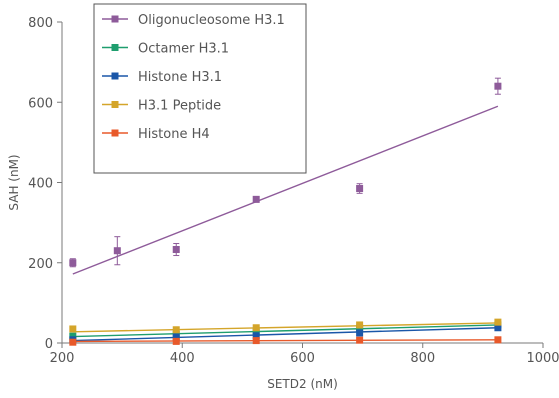  I want to click on legend-label: Octamer H3.1, so click(183, 49).